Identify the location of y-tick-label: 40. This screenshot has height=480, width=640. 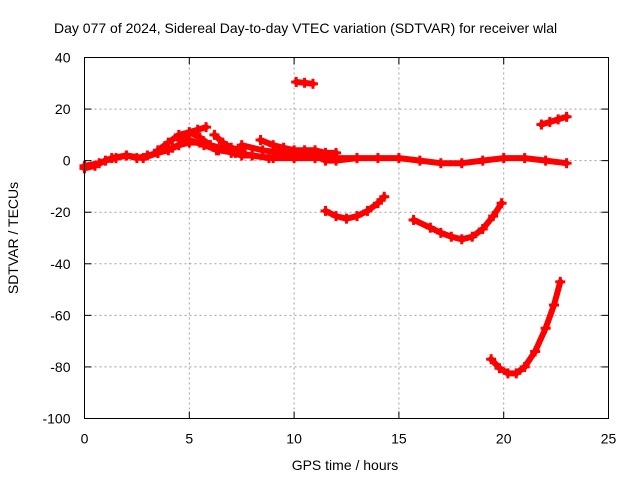
(63, 58).